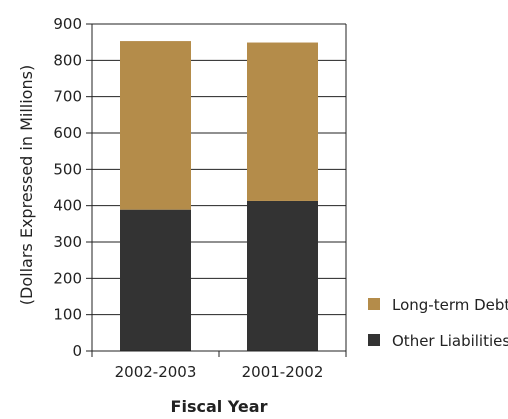 This screenshot has width=508, height=419. Describe the element at coordinates (26, 185) in the screenshot. I see `y-axis-label: (Dollars Expressed in Millions)` at that location.